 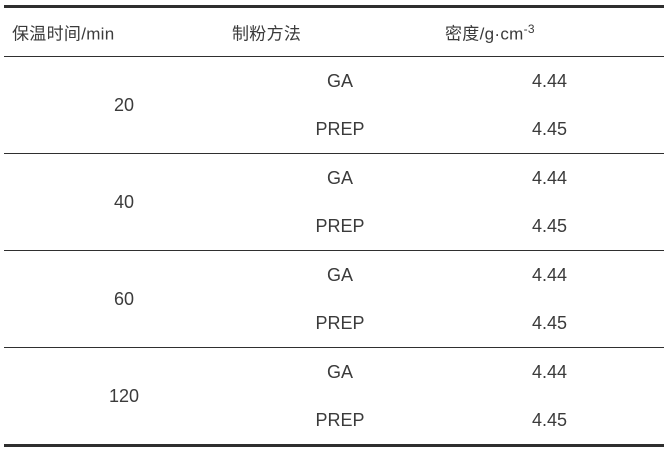 I want to click on cell-holding-time: 120, so click(x=124, y=395).